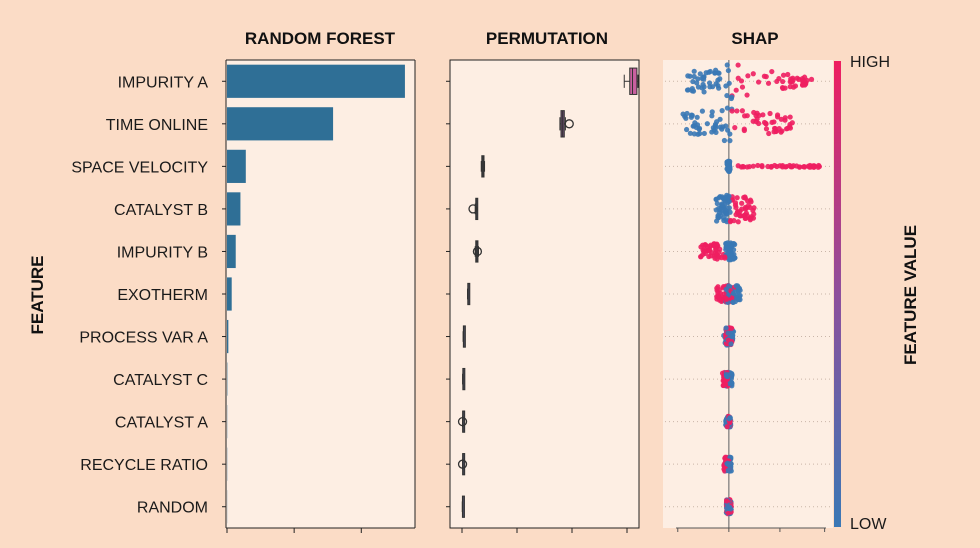  I want to click on shap-plot-area, so click(748, 294).